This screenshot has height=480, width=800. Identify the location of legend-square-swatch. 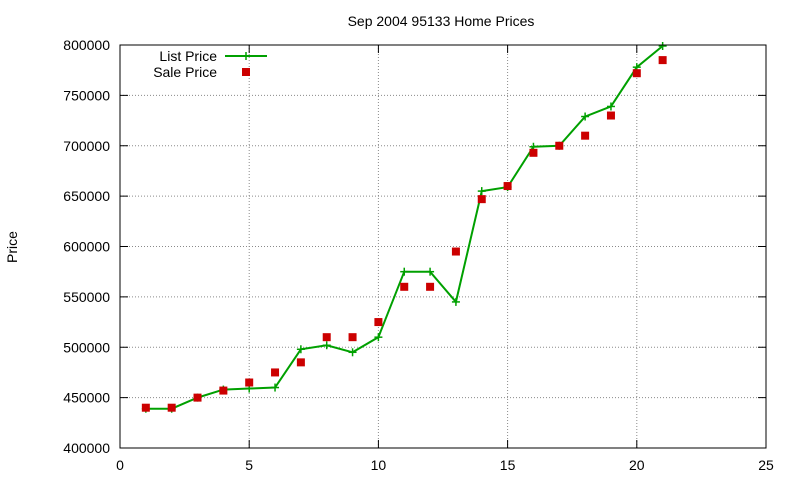
(246, 72).